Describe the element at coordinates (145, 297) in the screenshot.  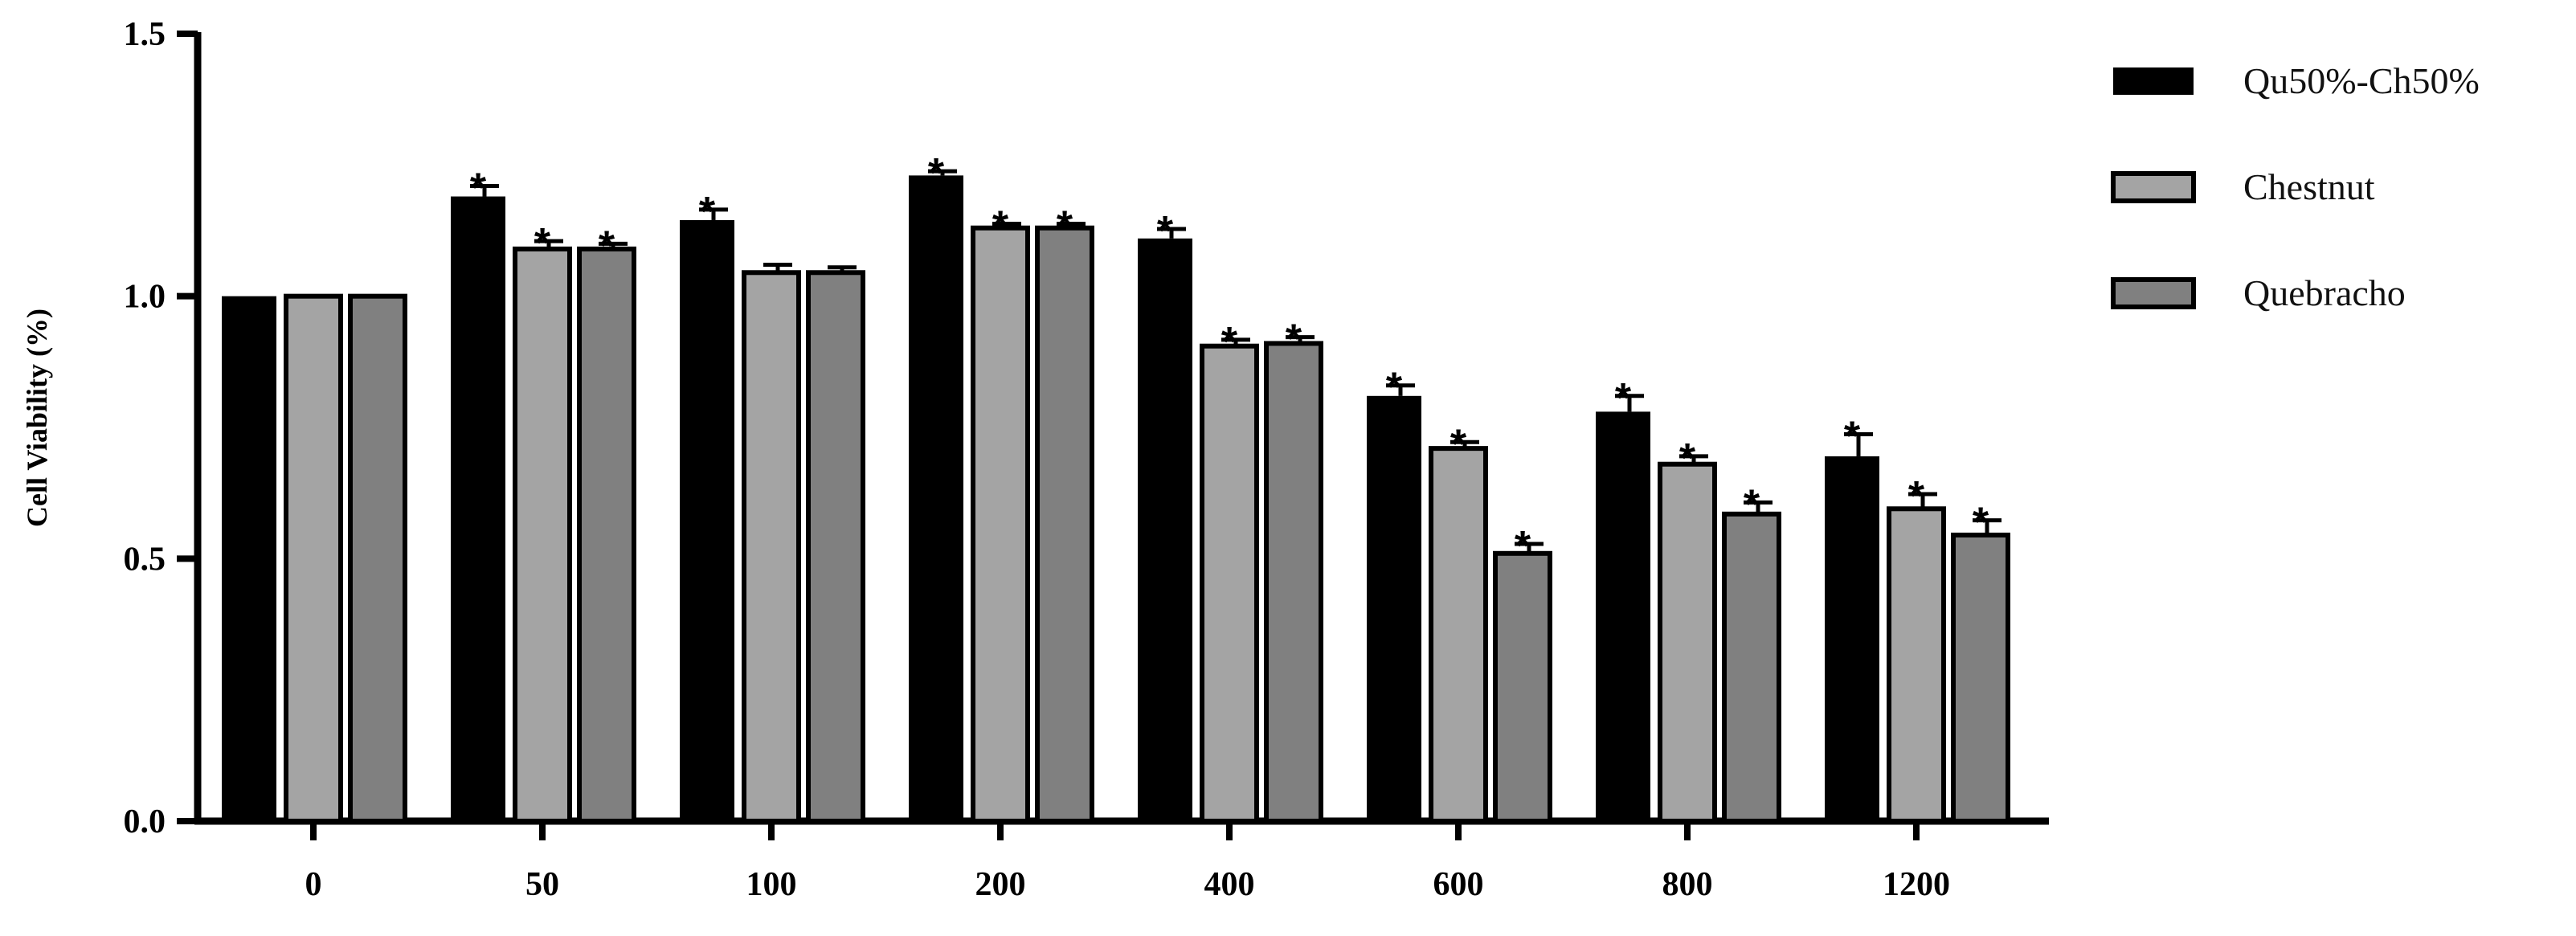
I see `y-tick-label: 1.0` at that location.